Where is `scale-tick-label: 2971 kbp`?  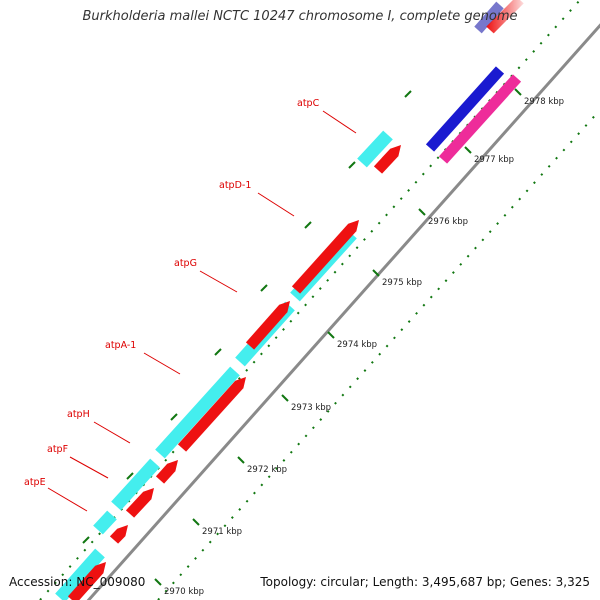
scale-tick-label: 2971 kbp is located at coordinates (222, 532).